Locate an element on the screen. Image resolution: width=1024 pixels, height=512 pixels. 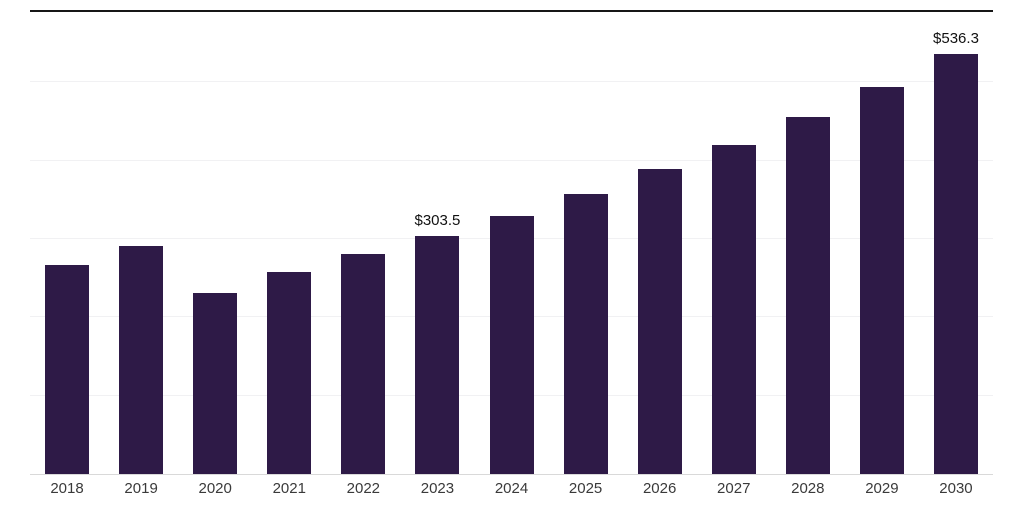
bar-column-2021 is located at coordinates (289, 243).